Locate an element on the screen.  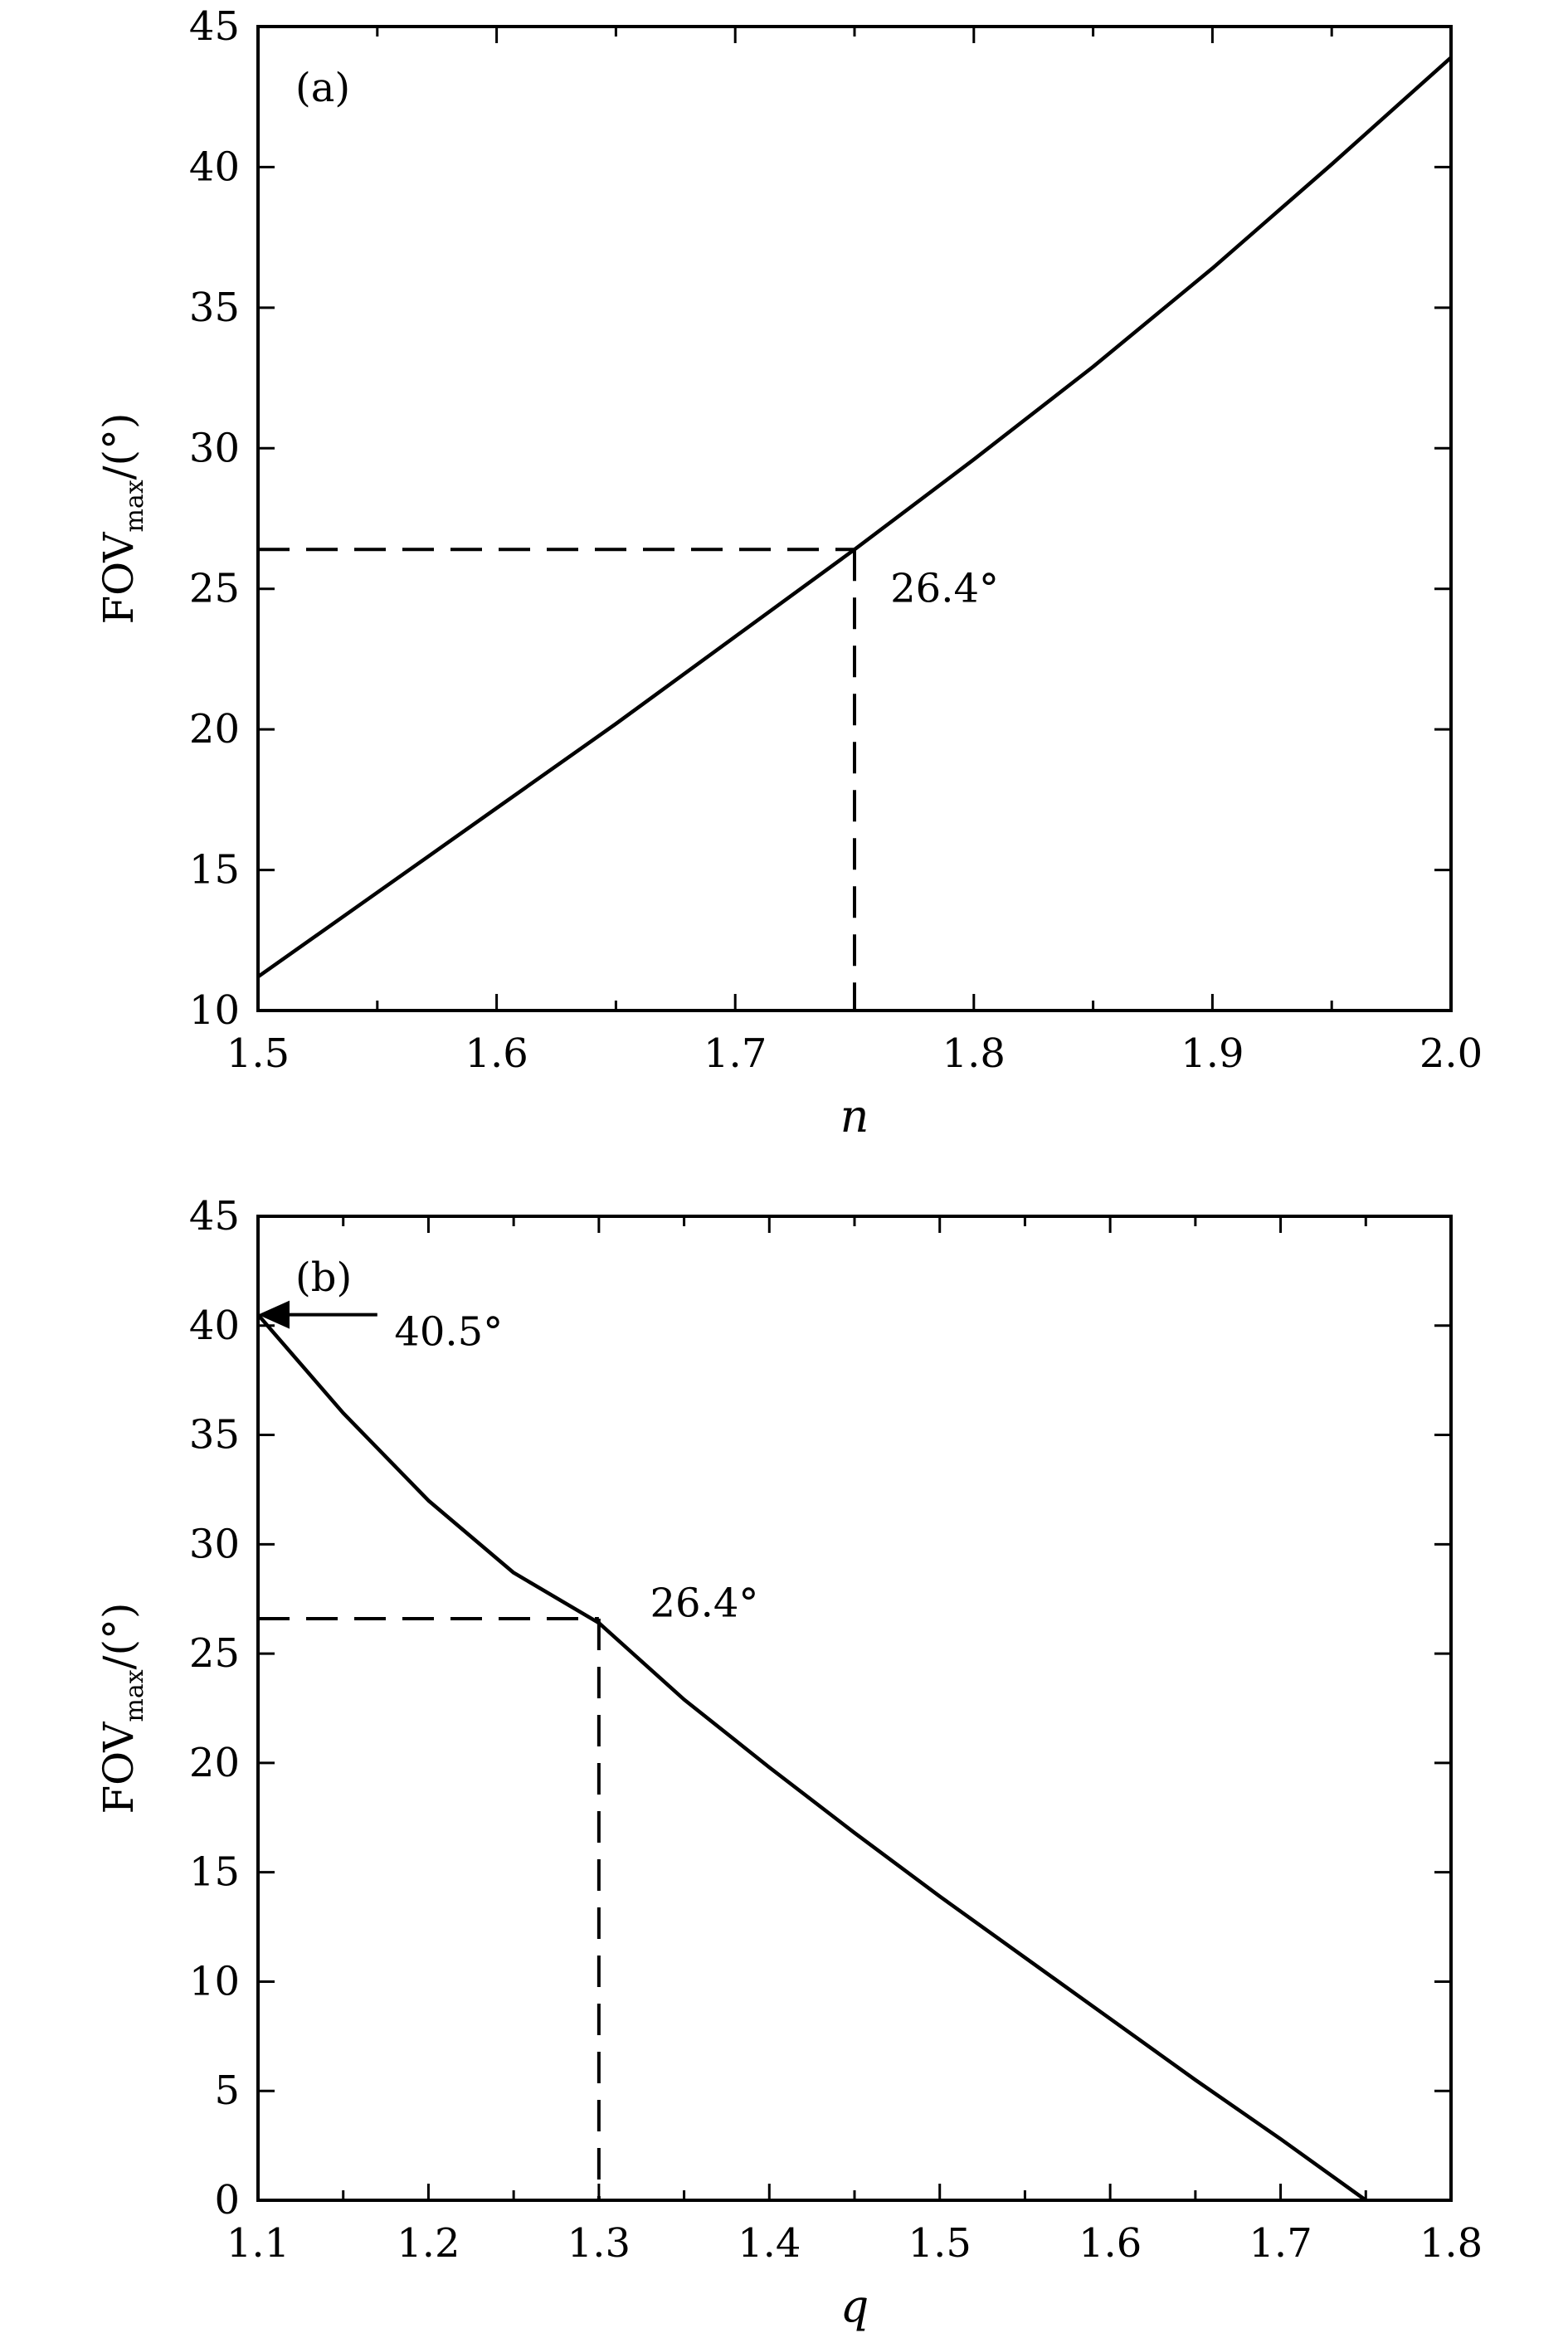
y-tick-label: 5 is located at coordinates (227, 2091).